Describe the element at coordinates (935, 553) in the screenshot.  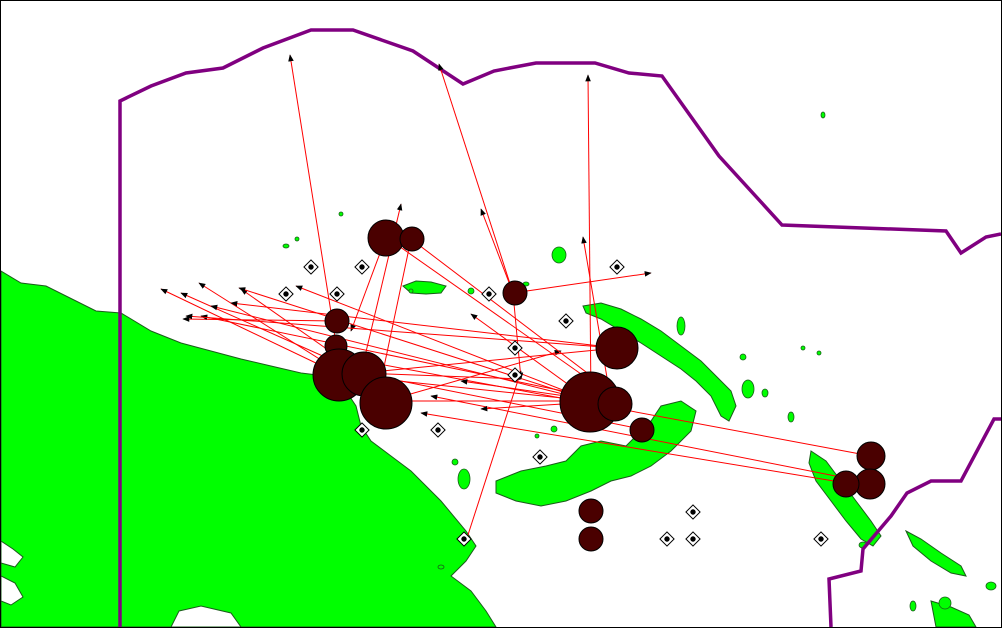
I see `landmass-choiseul` at that location.